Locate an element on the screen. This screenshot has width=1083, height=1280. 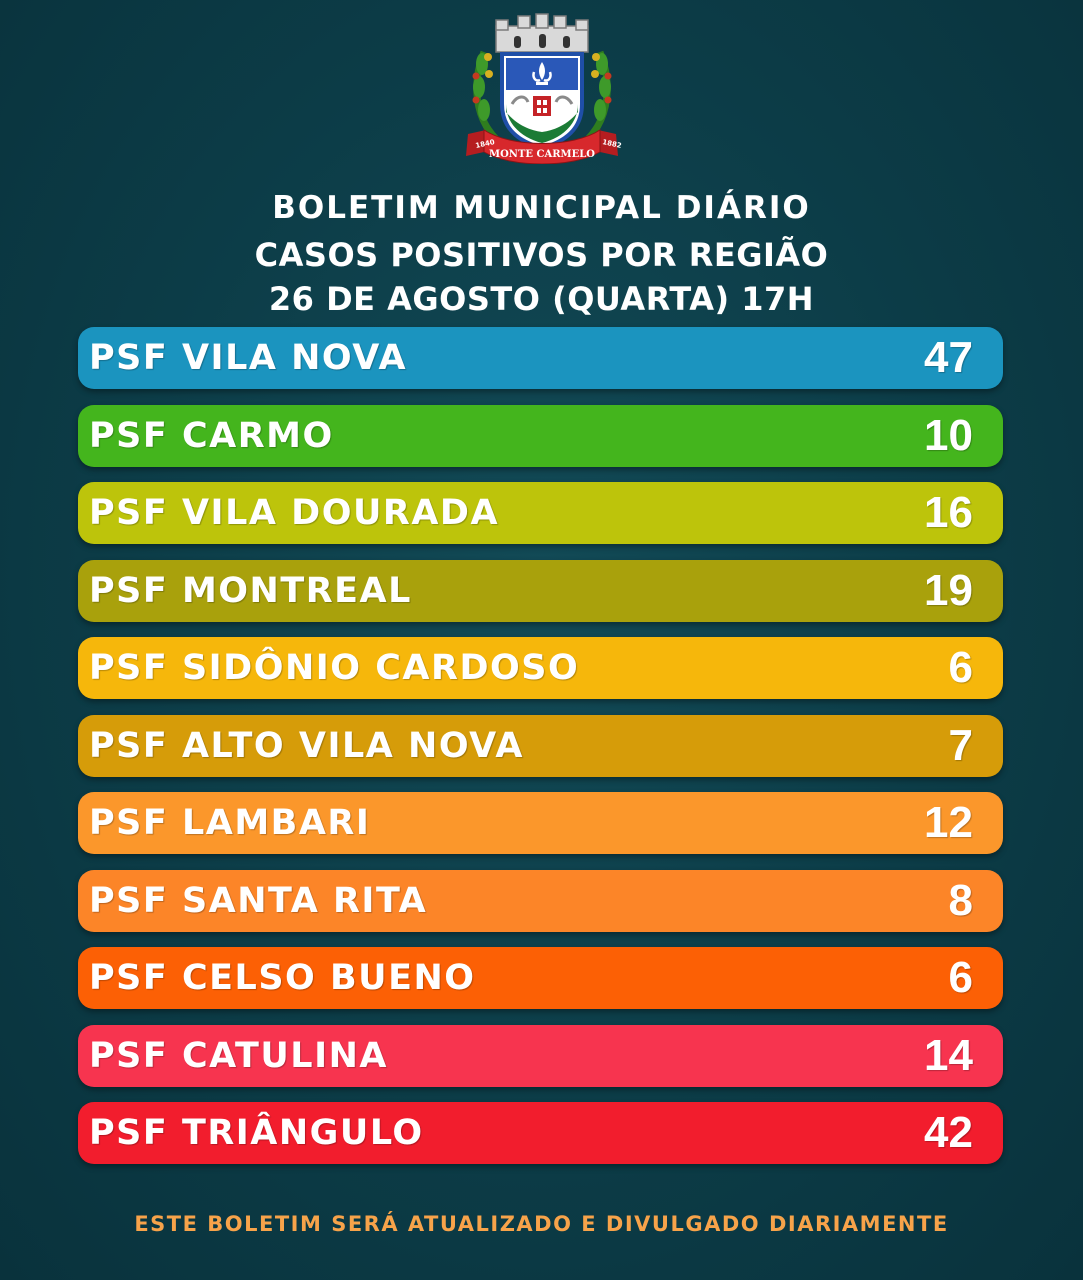
mural-crown-icon is located at coordinates (542, 33).